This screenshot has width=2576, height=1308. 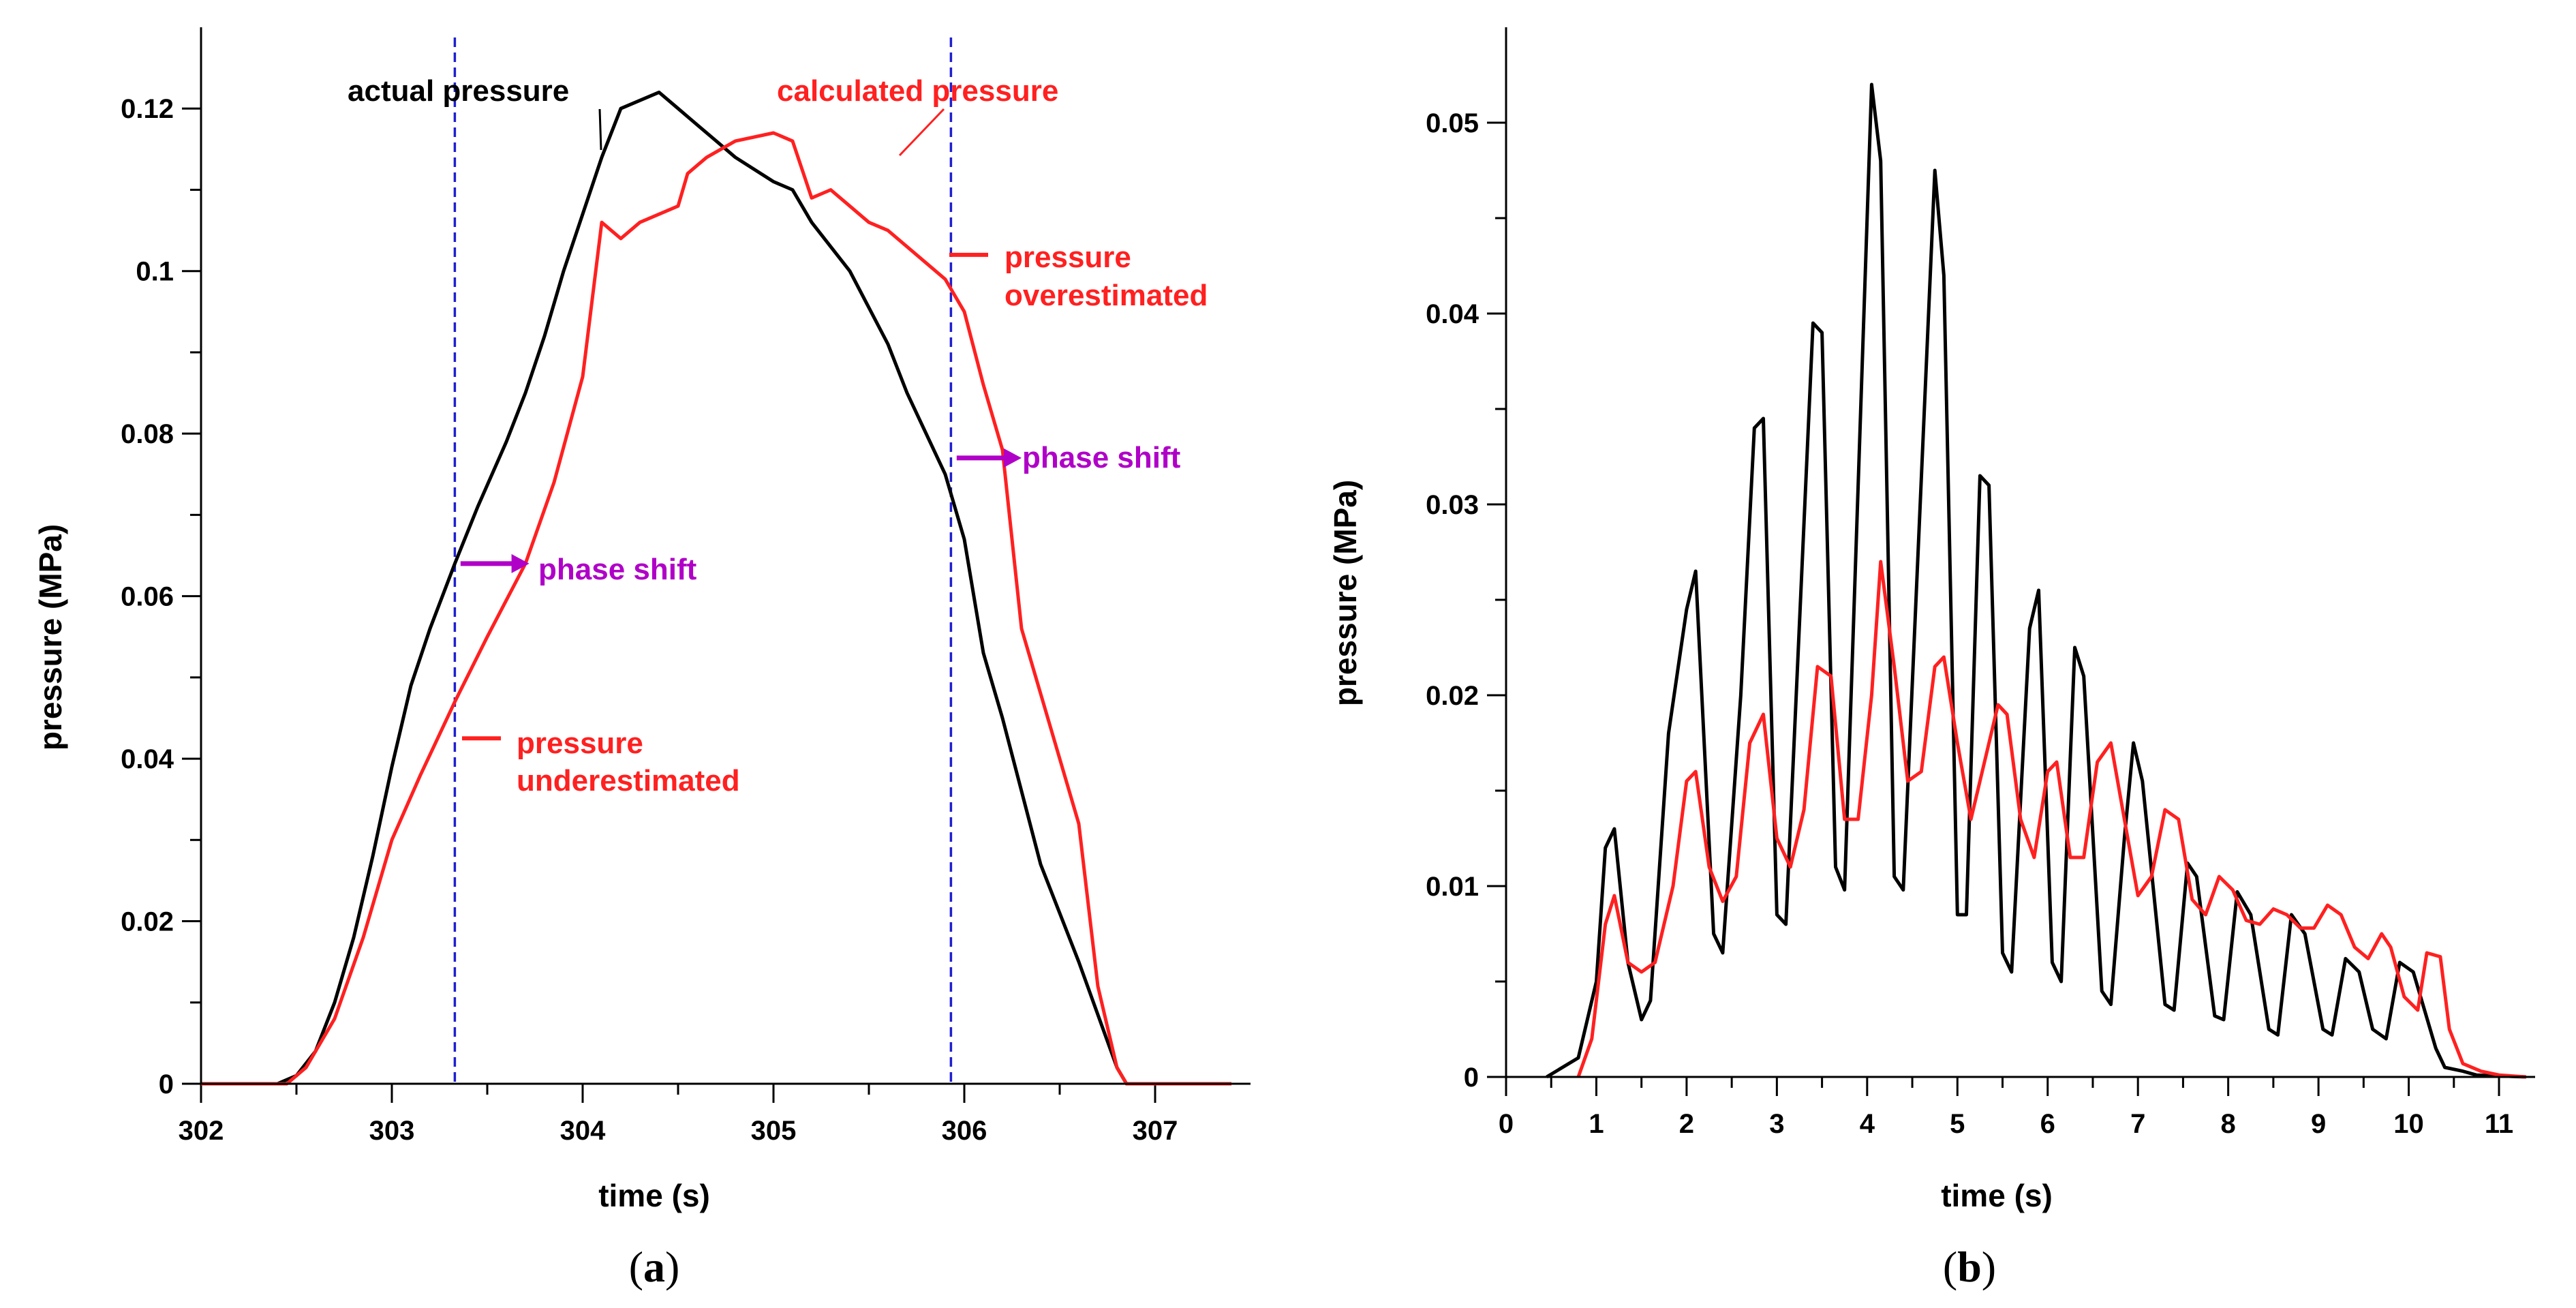 What do you see at coordinates (2408, 1124) in the screenshot?
I see `x-tick-label: 10` at bounding box center [2408, 1124].